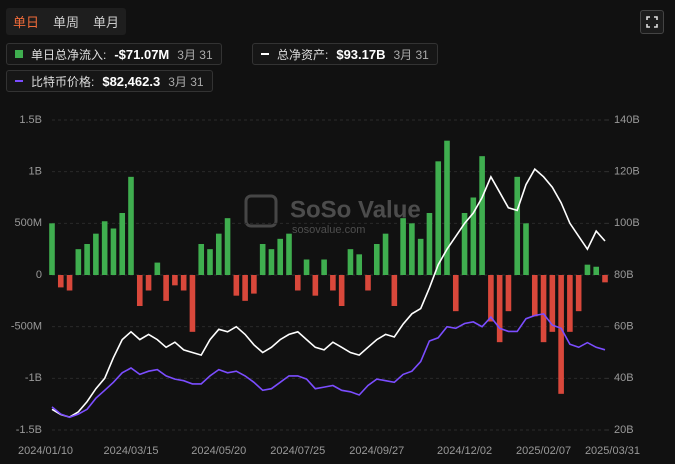 The width and height of the screenshot is (675, 464). I want to click on y-tick-label: 0, so click(39, 275).